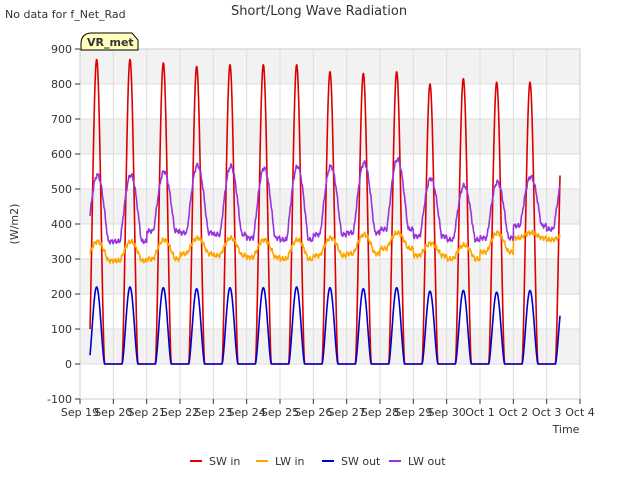 This screenshot has width=640, height=480. Describe the element at coordinates (213, 412) in the screenshot. I see `x-tick-label: Sep 23` at that location.